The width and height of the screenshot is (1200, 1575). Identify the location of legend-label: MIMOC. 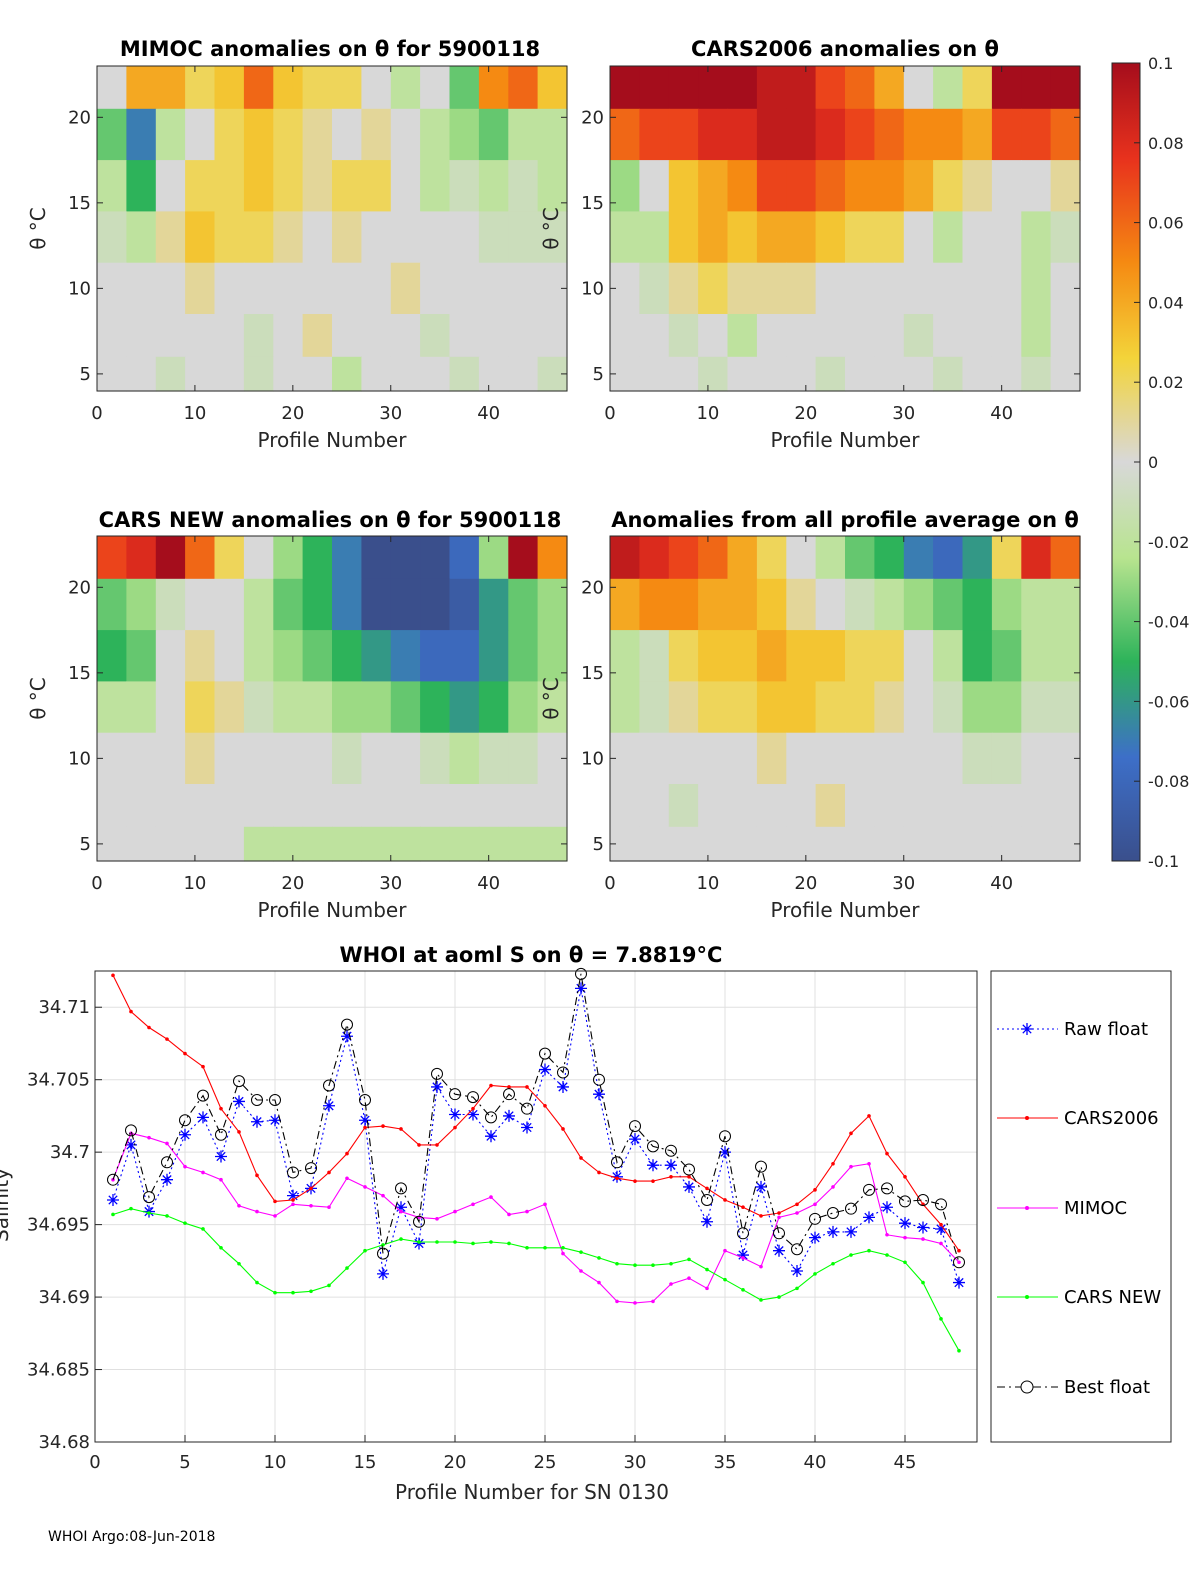
(1095, 1208).